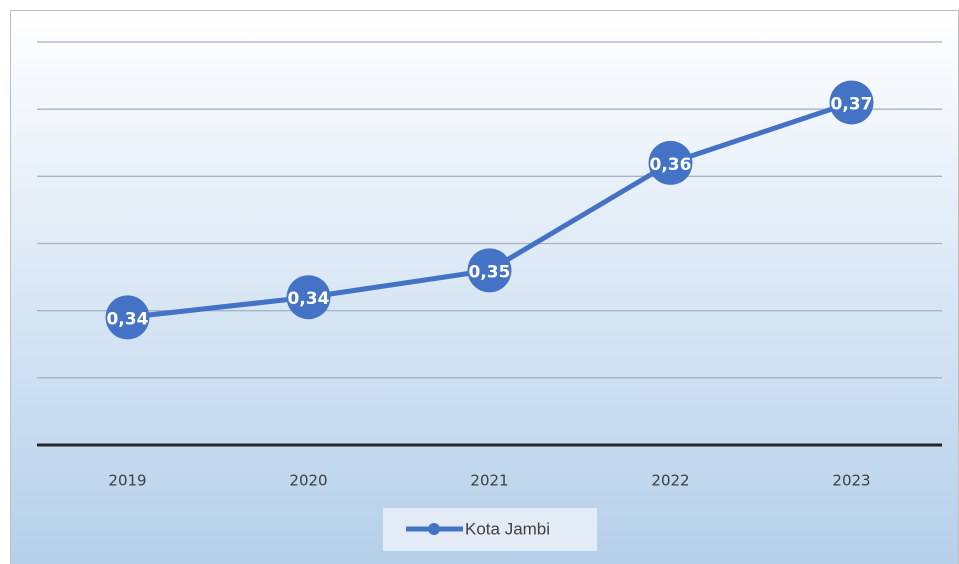  What do you see at coordinates (671, 165) in the screenshot?
I see `data-label: 0,36` at bounding box center [671, 165].